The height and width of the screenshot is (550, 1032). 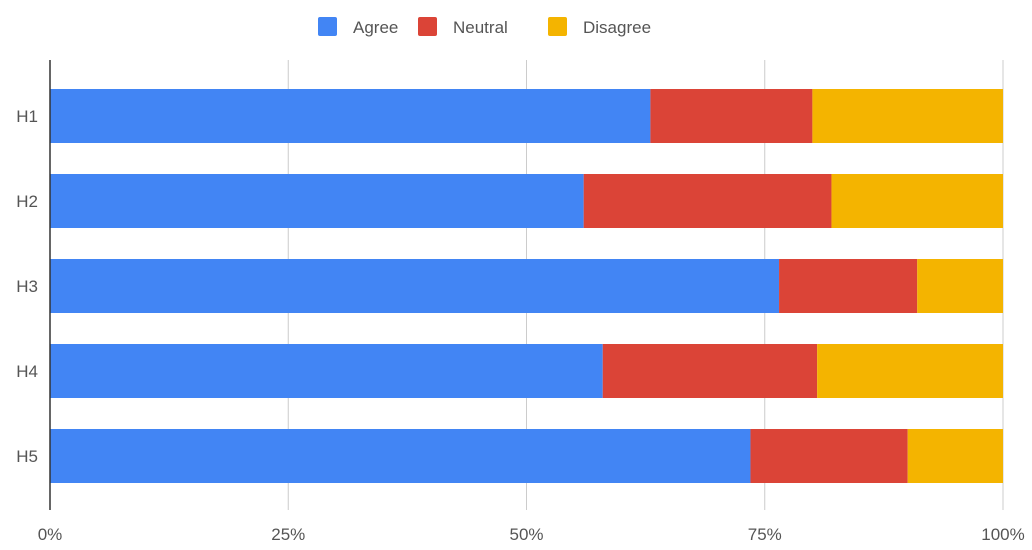 What do you see at coordinates (480, 27) in the screenshot?
I see `legend-label: Neutral` at bounding box center [480, 27].